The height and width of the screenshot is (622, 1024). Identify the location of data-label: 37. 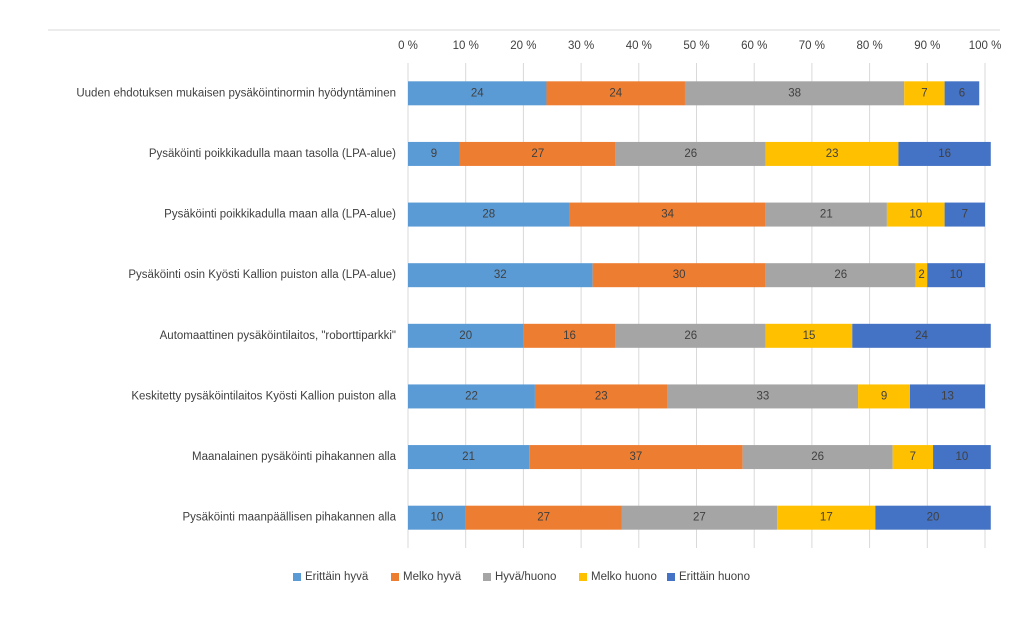
(636, 457).